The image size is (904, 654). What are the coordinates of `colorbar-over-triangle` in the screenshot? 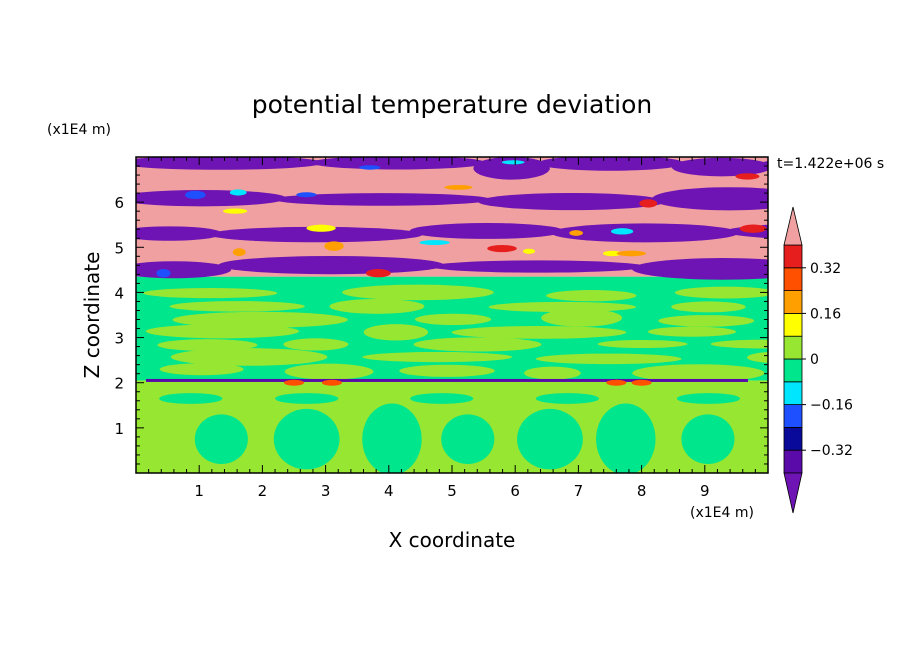 It's located at (793, 226).